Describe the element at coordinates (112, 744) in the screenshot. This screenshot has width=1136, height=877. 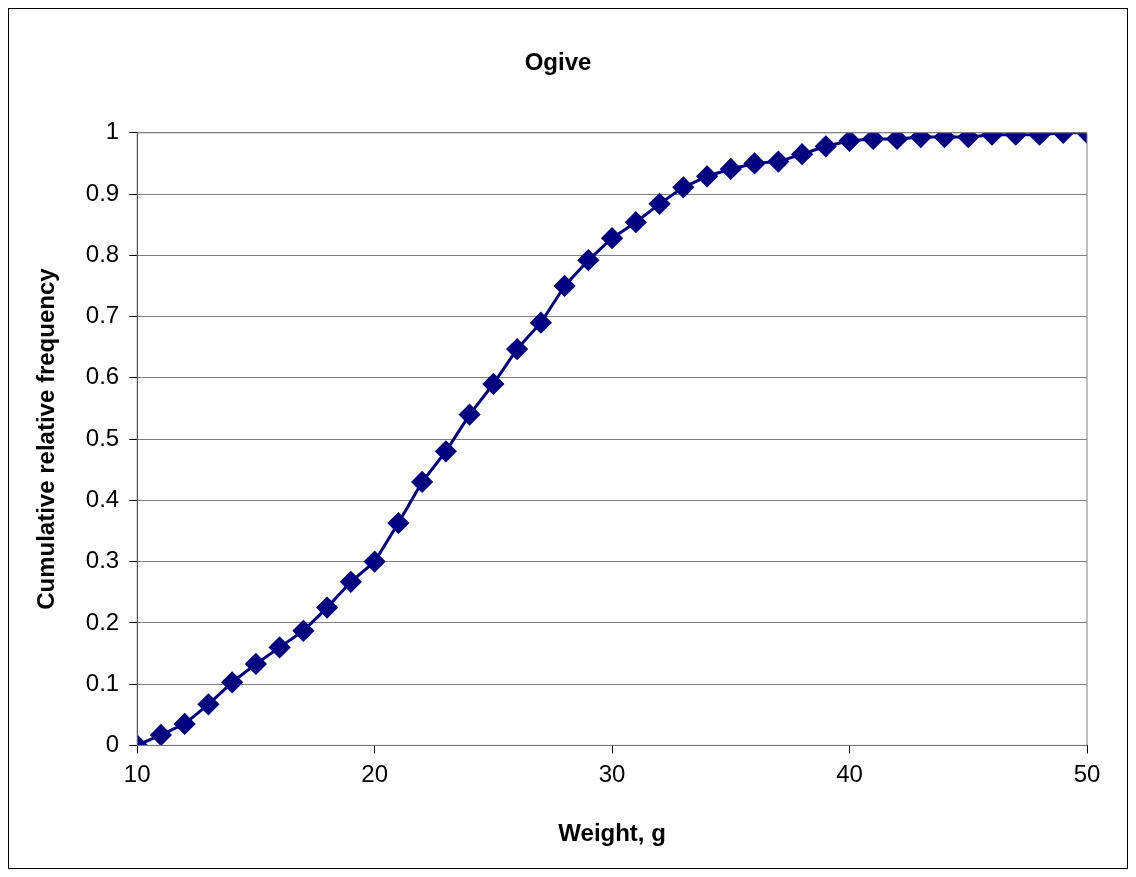
I see `y-tick-label: 0` at that location.